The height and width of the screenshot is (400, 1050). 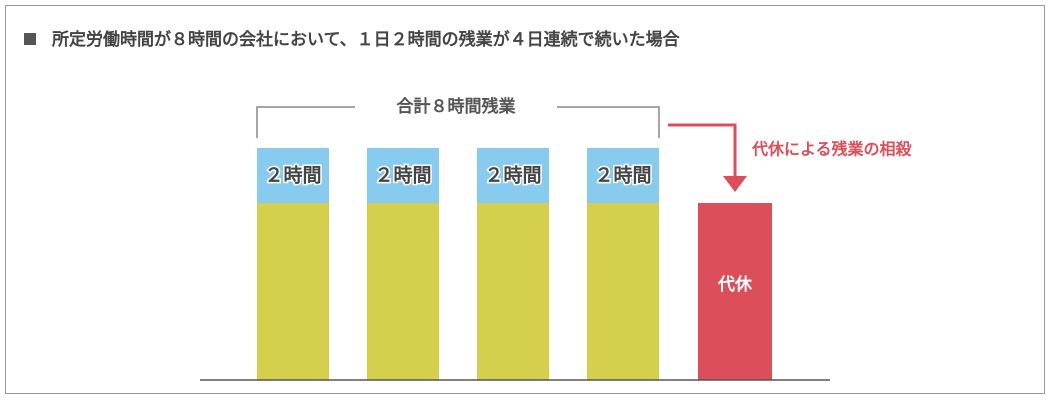 What do you see at coordinates (735, 284) in the screenshot?
I see `substitute-label: 代休` at bounding box center [735, 284].